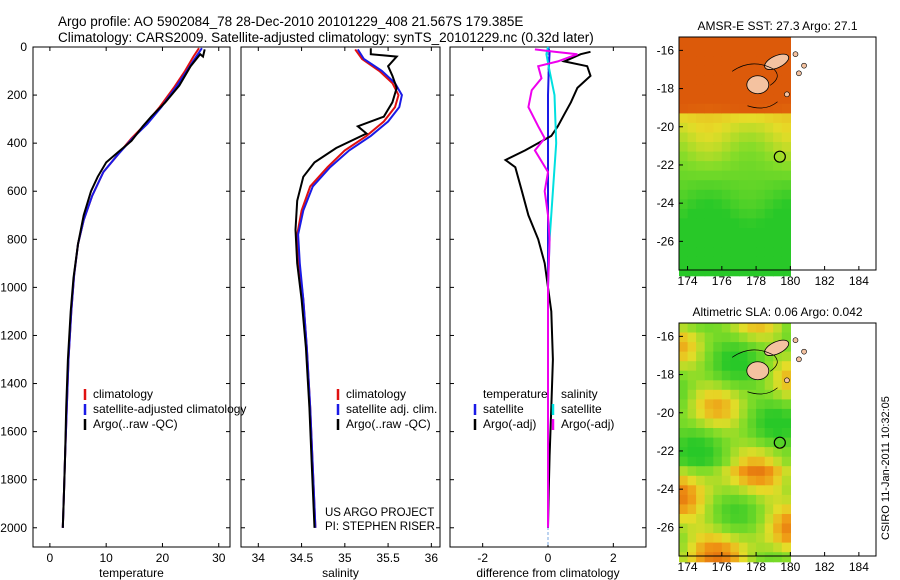 Image resolution: width=900 pixels, height=580 pixels. I want to click on series-line-argo-raw-qc-, so click(133, 288).